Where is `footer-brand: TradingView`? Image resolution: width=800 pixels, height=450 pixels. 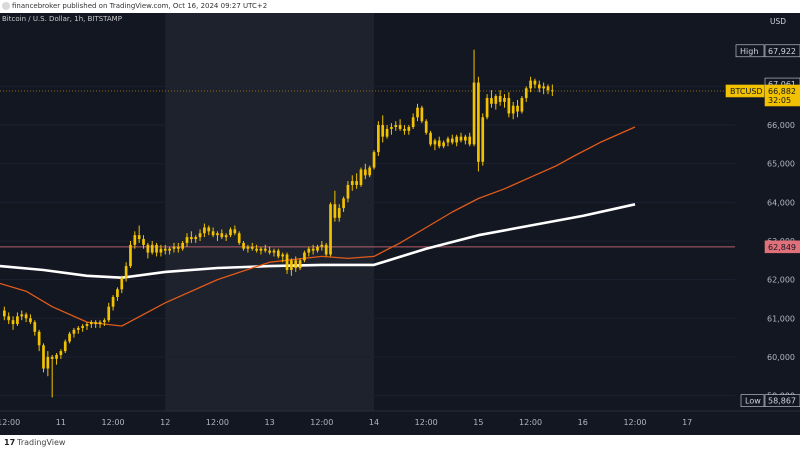
footer-brand: TradingView is located at coordinates (41, 442).